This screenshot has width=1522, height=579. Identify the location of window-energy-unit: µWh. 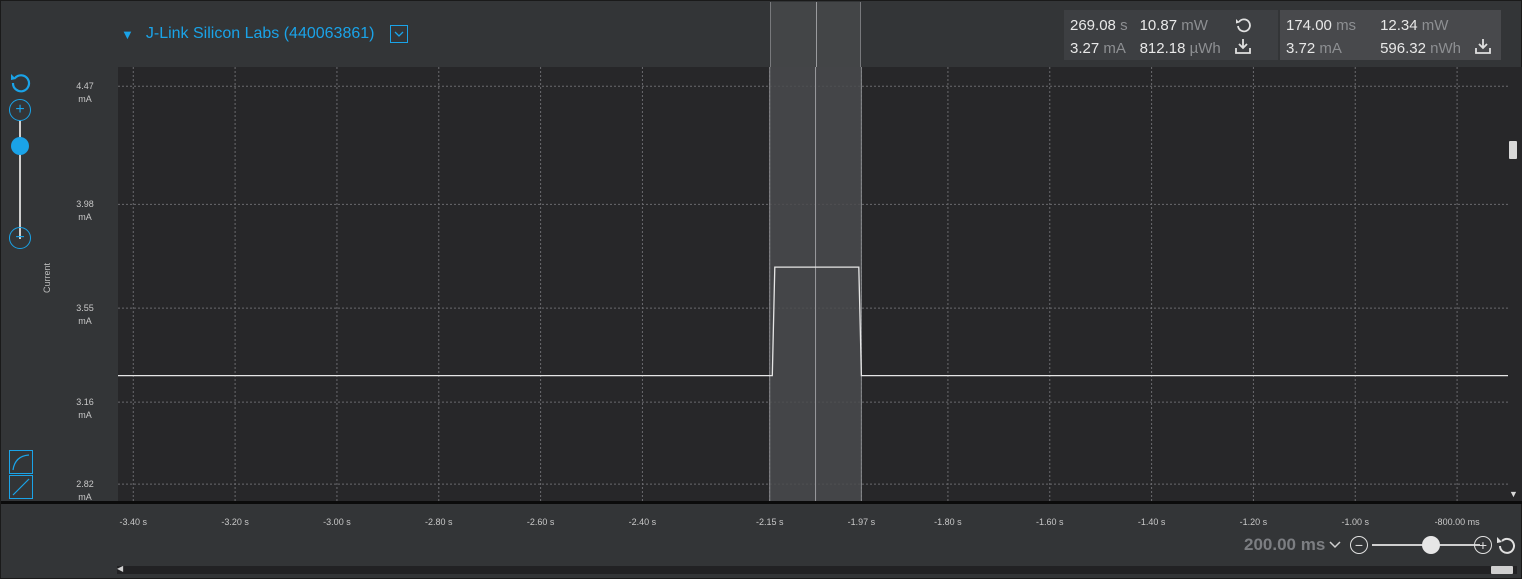
(1205, 48).